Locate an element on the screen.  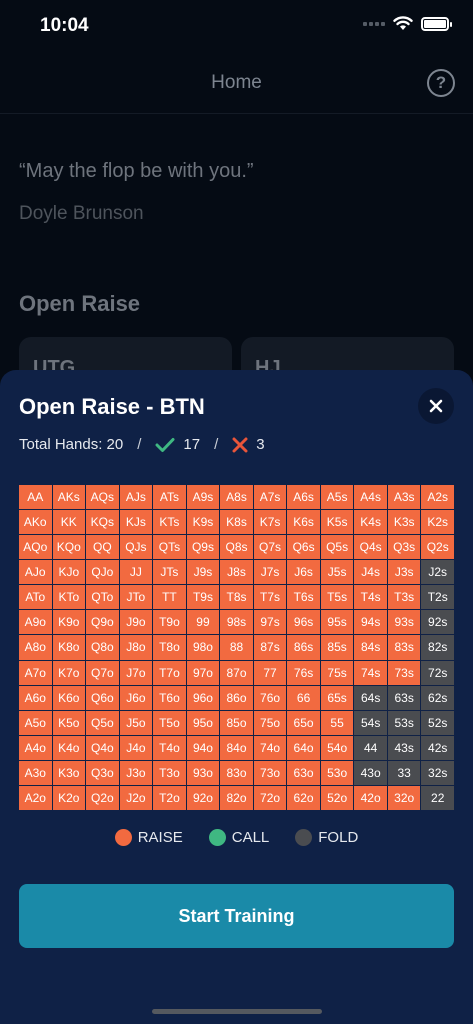
hand-cell-94o: 94o is located at coordinates (203, 747).